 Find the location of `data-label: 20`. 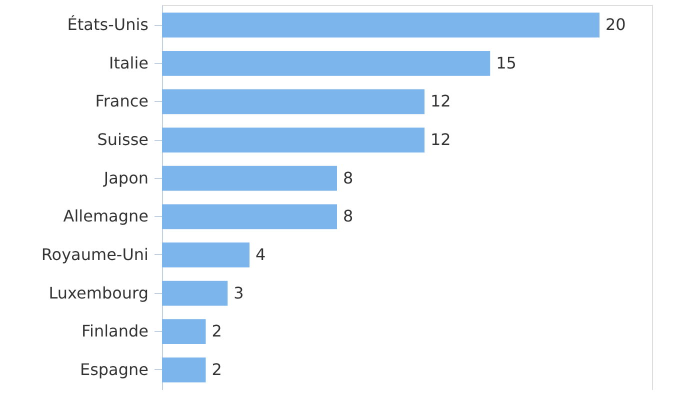

data-label: 20 is located at coordinates (616, 24).